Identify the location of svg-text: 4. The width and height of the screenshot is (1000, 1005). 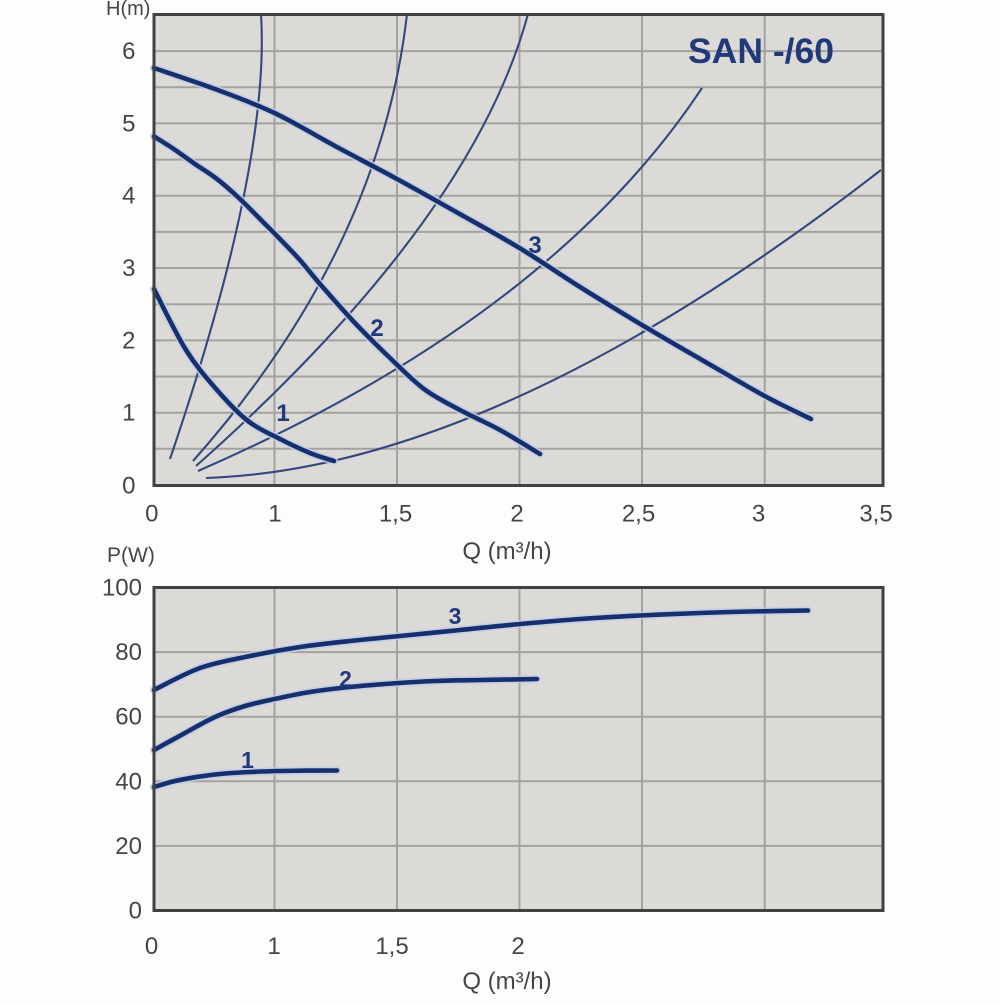
(128, 196).